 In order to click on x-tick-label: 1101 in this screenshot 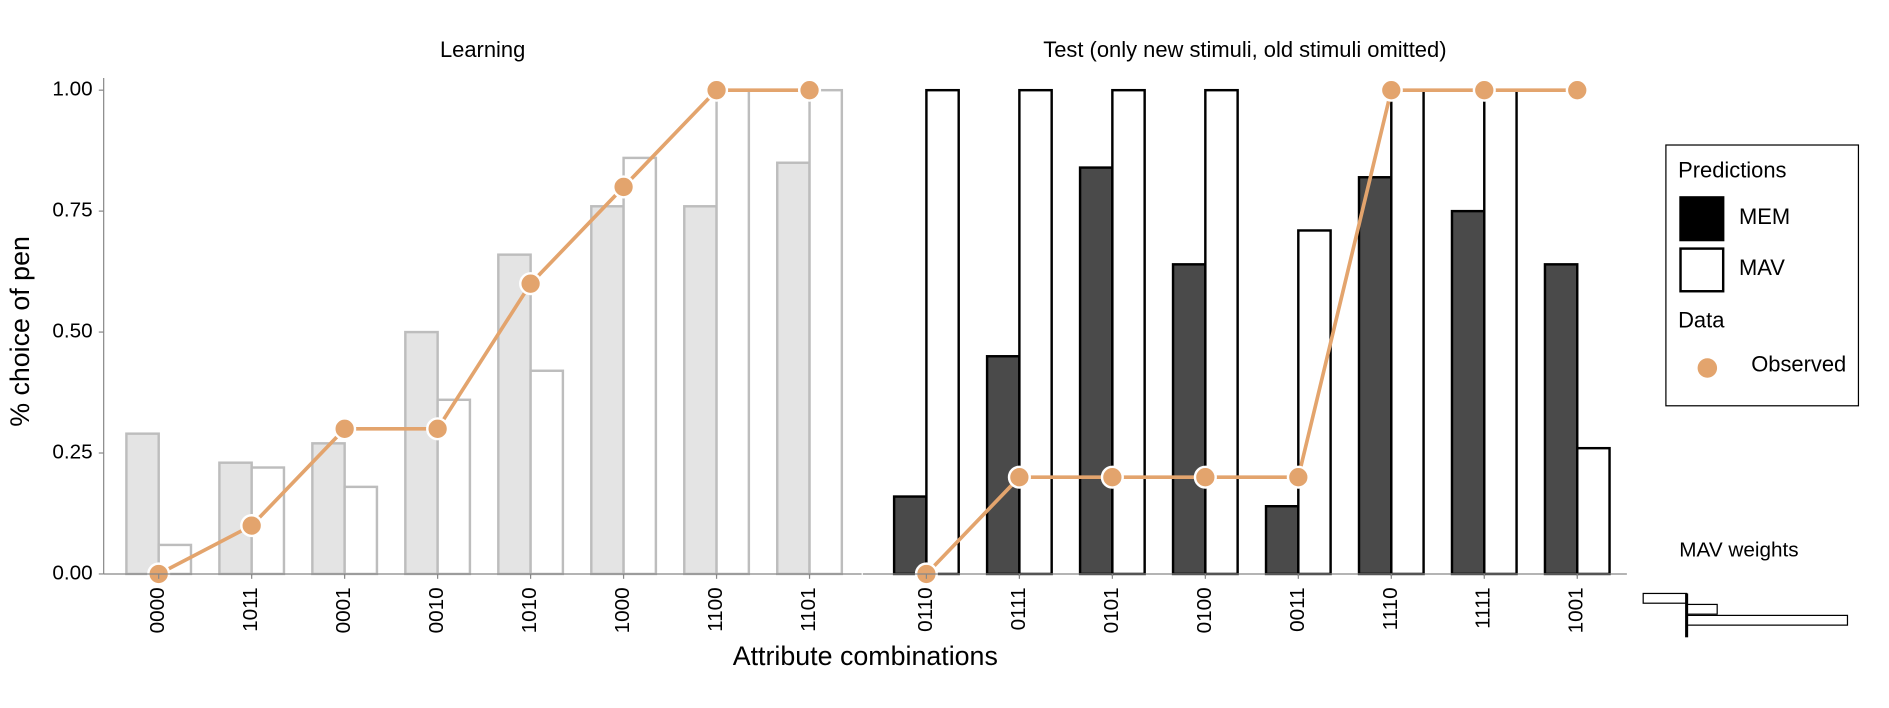, I will do `click(808, 609)`.